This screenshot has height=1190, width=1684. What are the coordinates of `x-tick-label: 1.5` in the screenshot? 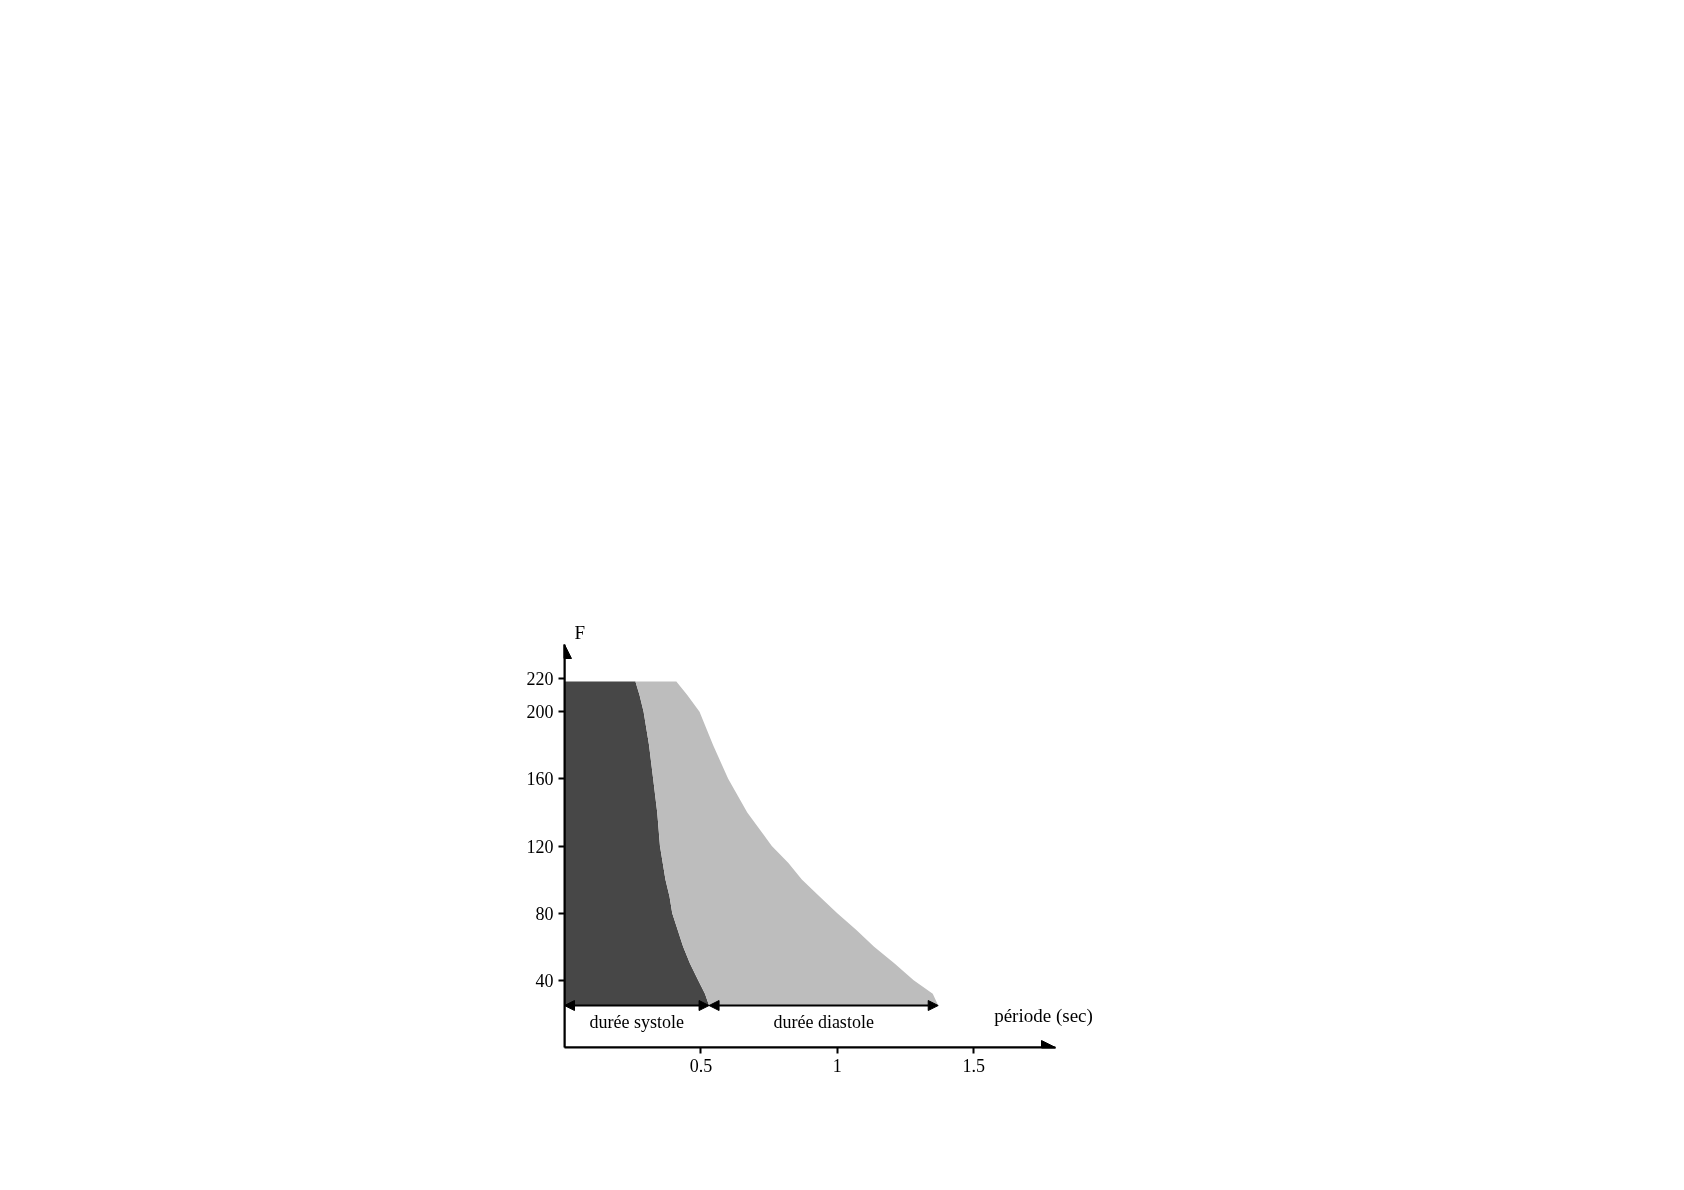 It's located at (973, 1065).